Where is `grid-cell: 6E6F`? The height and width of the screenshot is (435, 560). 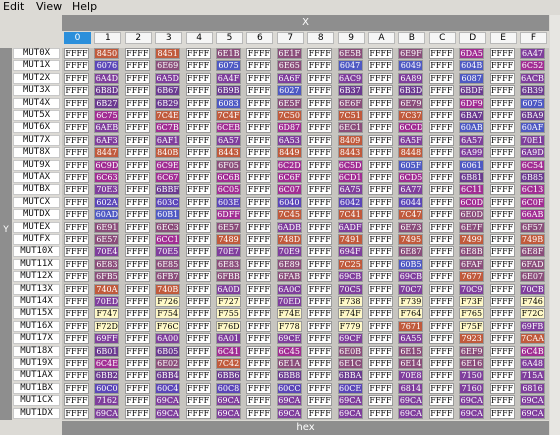
grid-cell: 6E6F is located at coordinates (350, 103).